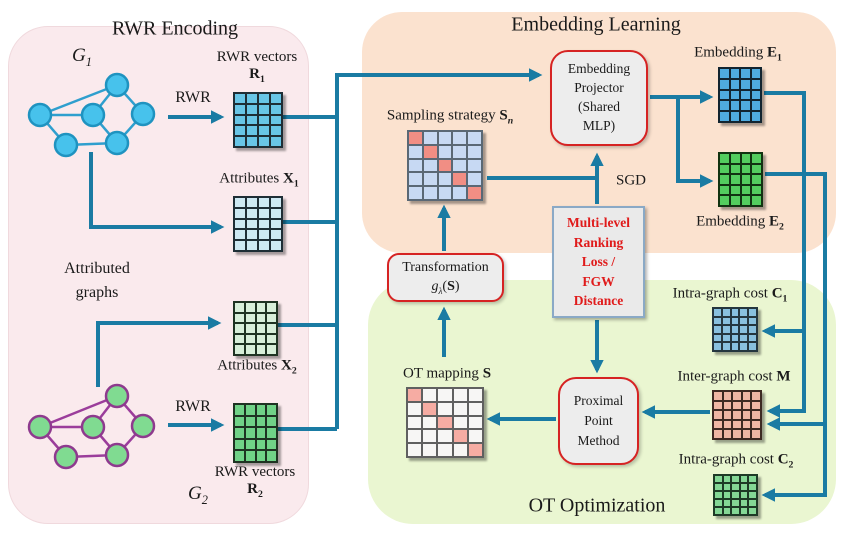 Image resolution: width=842 pixels, height=540 pixels. I want to click on matrix-intra-graph-cost-c2, so click(735, 495).